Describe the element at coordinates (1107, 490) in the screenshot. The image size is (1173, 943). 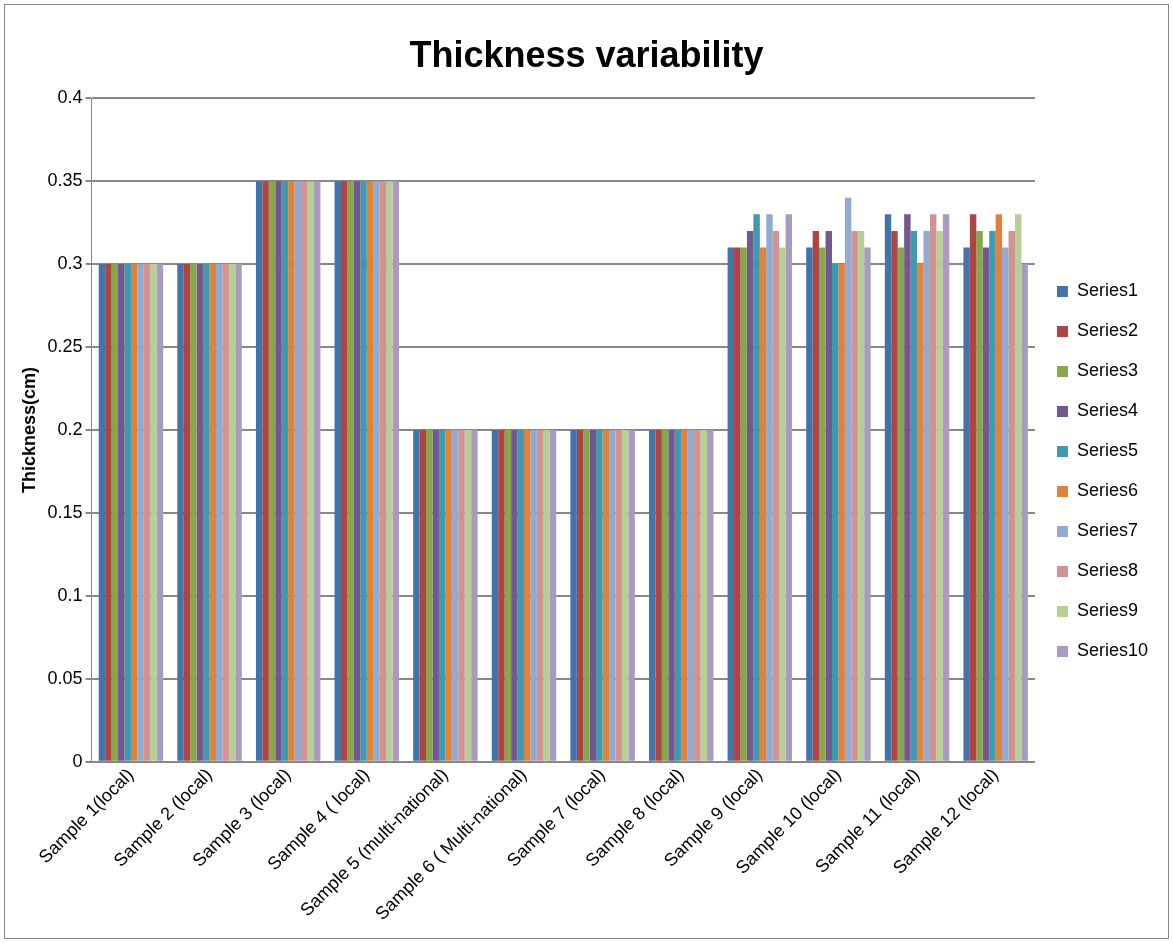
I see `legend-label: Series6` at that location.